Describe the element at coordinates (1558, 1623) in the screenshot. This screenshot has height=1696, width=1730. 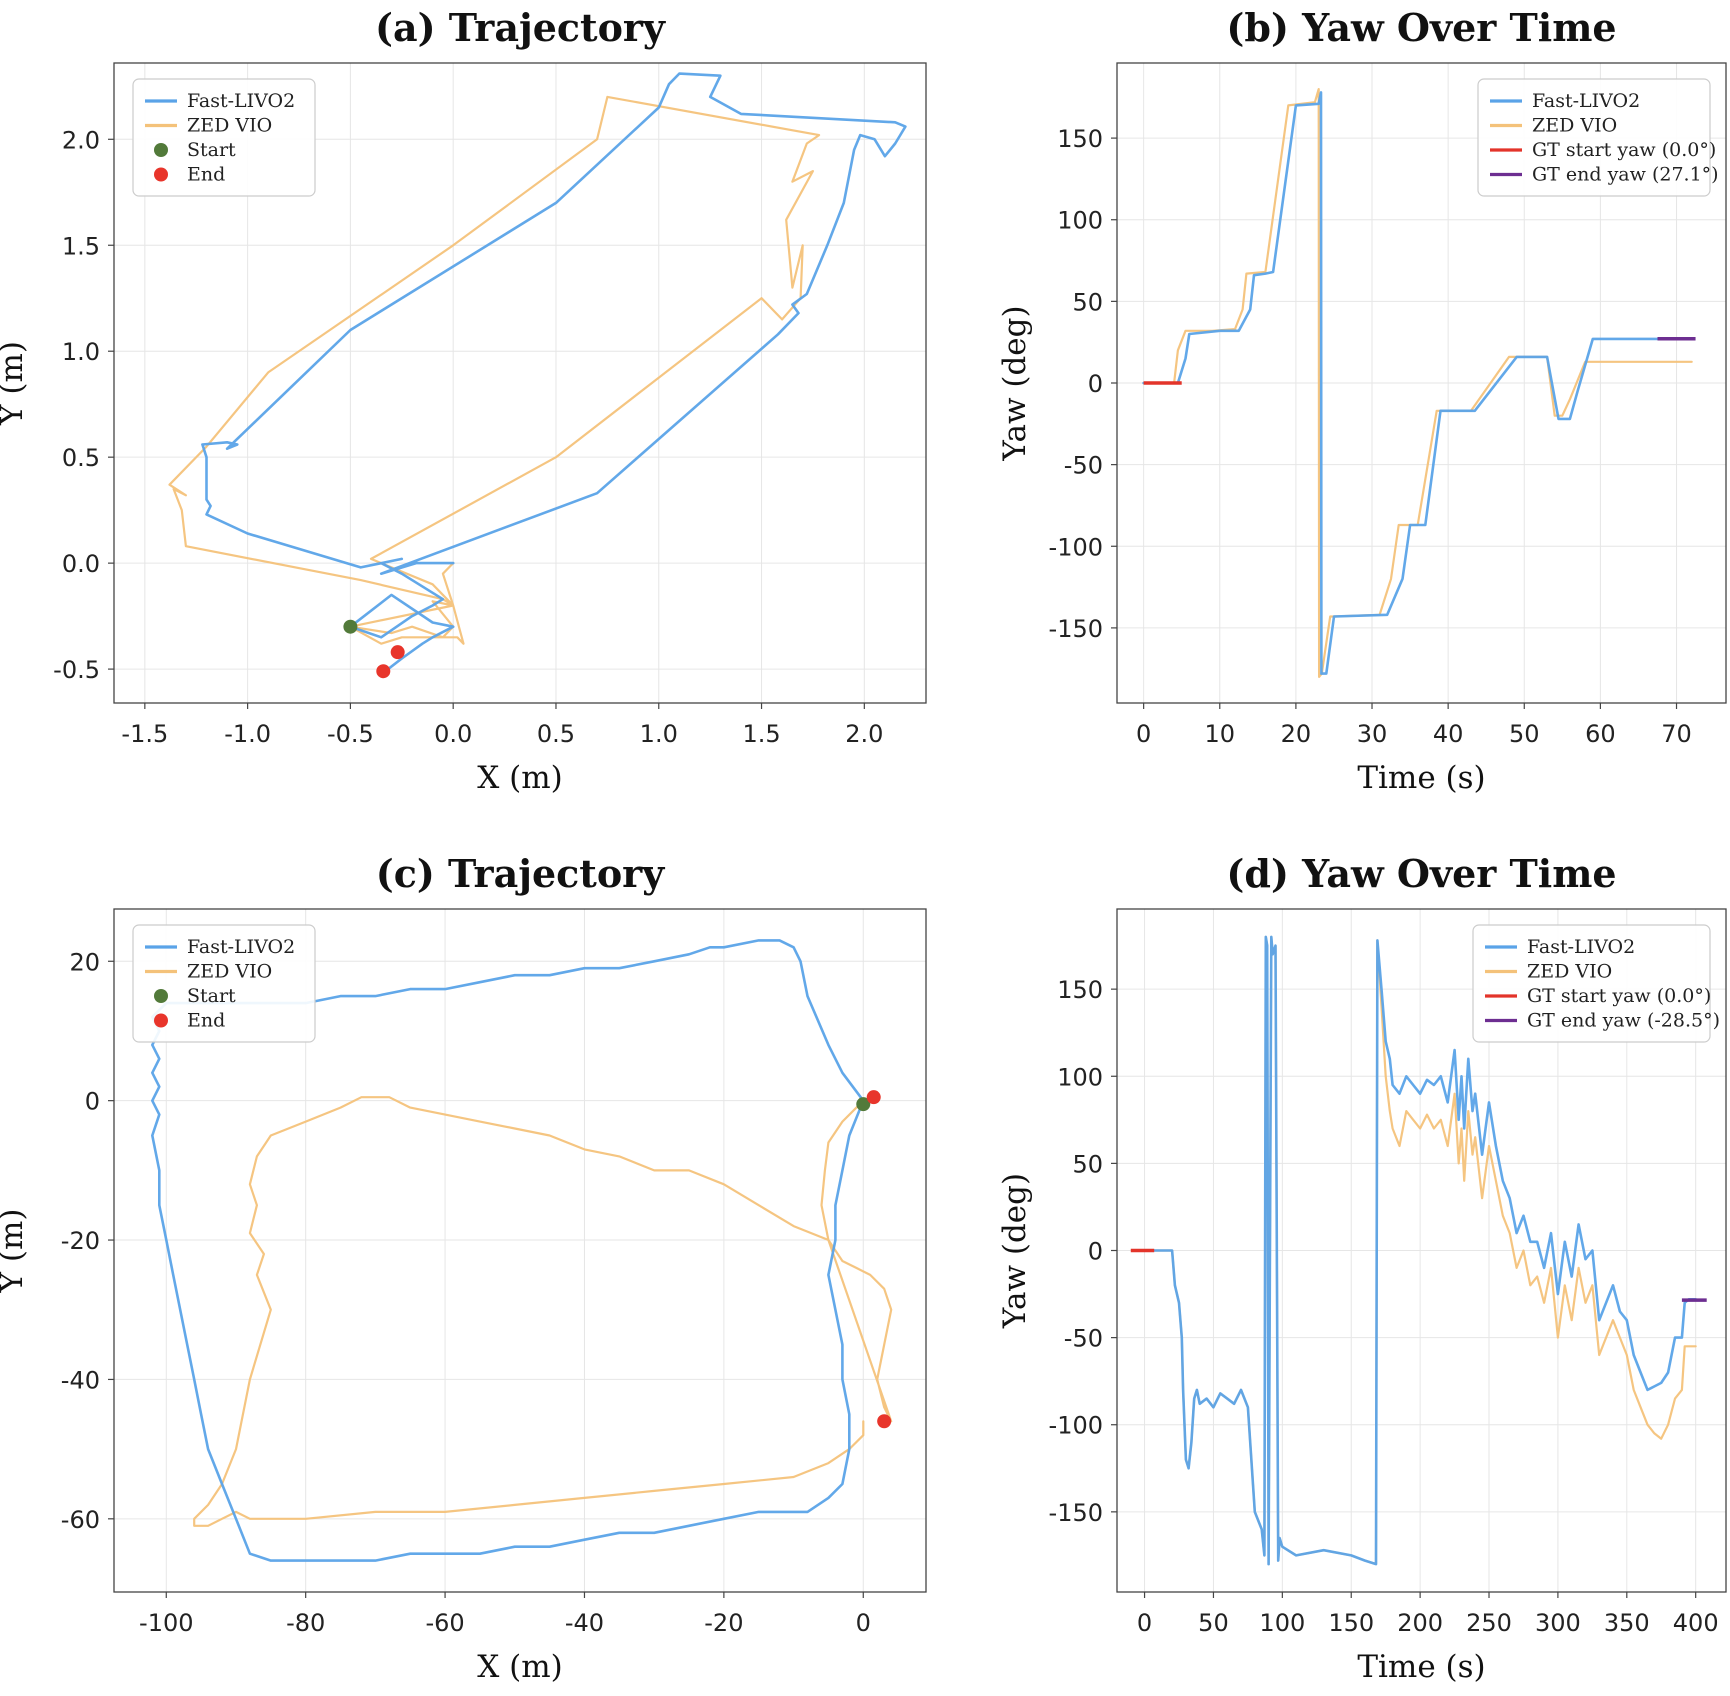
I see `x-tick-label: 300` at that location.